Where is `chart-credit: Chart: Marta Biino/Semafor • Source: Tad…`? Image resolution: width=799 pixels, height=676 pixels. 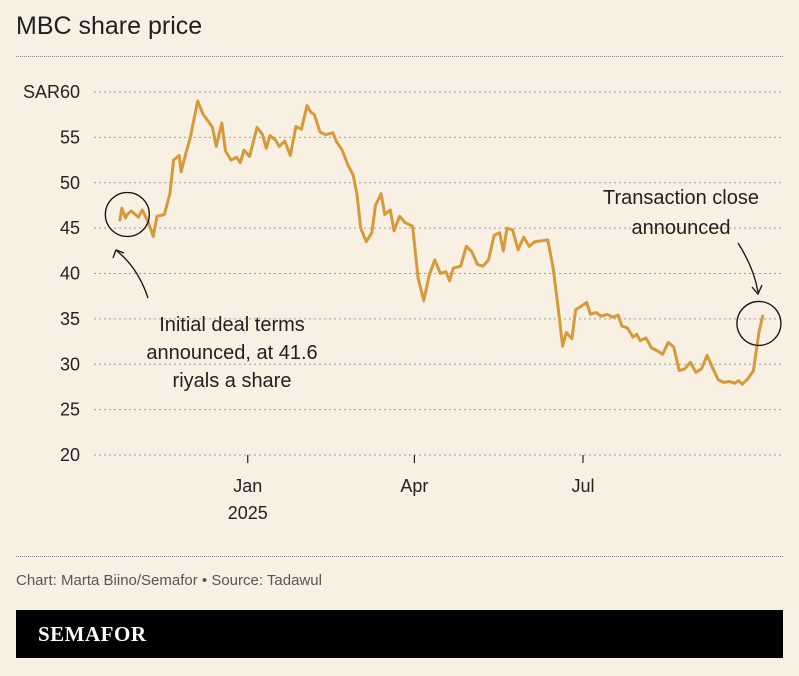 chart-credit: Chart: Marta Biino/Semafor • Source: Tad… is located at coordinates (169, 580).